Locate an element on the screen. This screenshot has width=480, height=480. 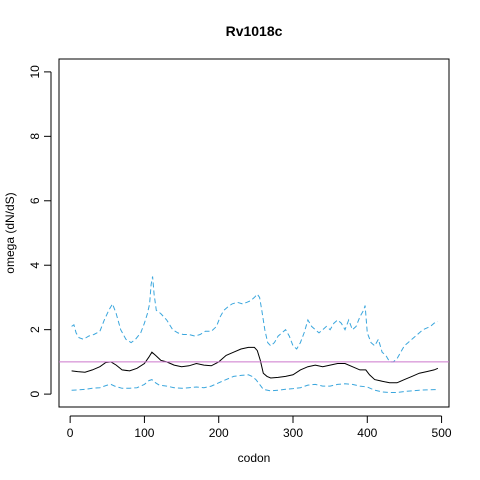
y-tick-label: 2 is located at coordinates (35, 329).